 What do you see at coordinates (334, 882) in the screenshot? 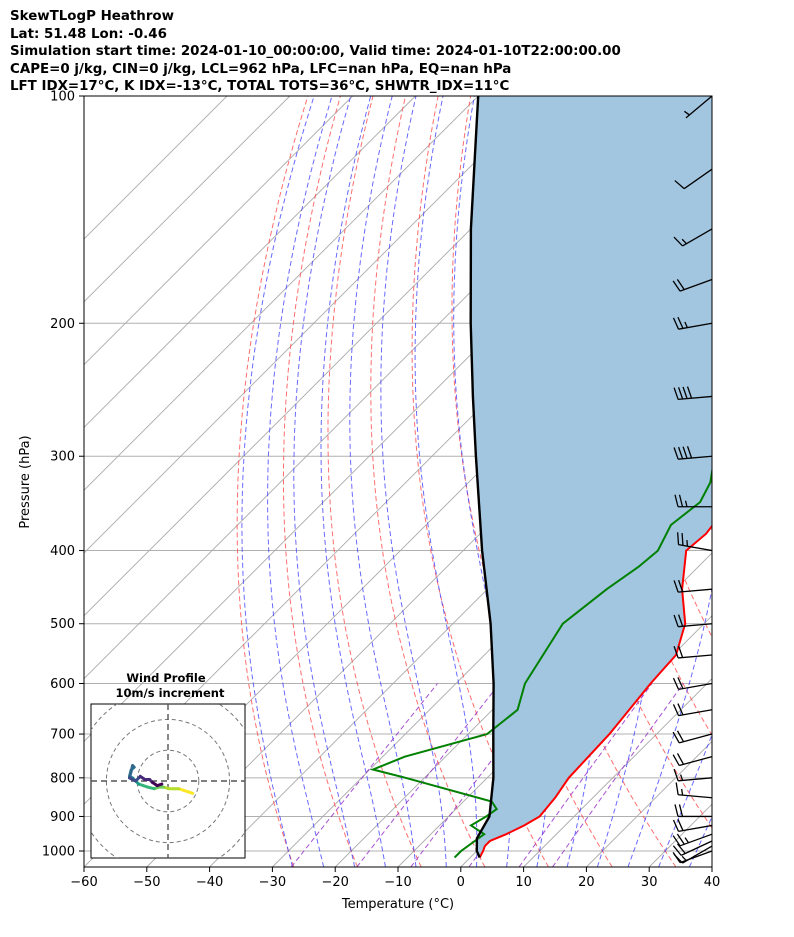
I see `x-tick-label: −20` at bounding box center [334, 882].